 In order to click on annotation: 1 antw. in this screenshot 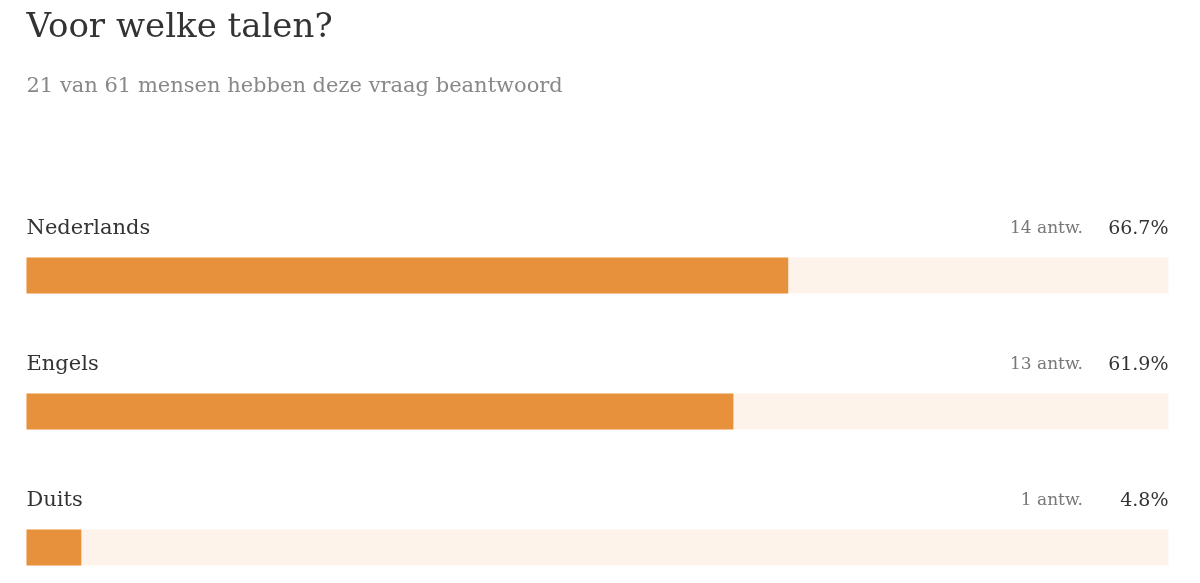, I will do `click(1051, 498)`.